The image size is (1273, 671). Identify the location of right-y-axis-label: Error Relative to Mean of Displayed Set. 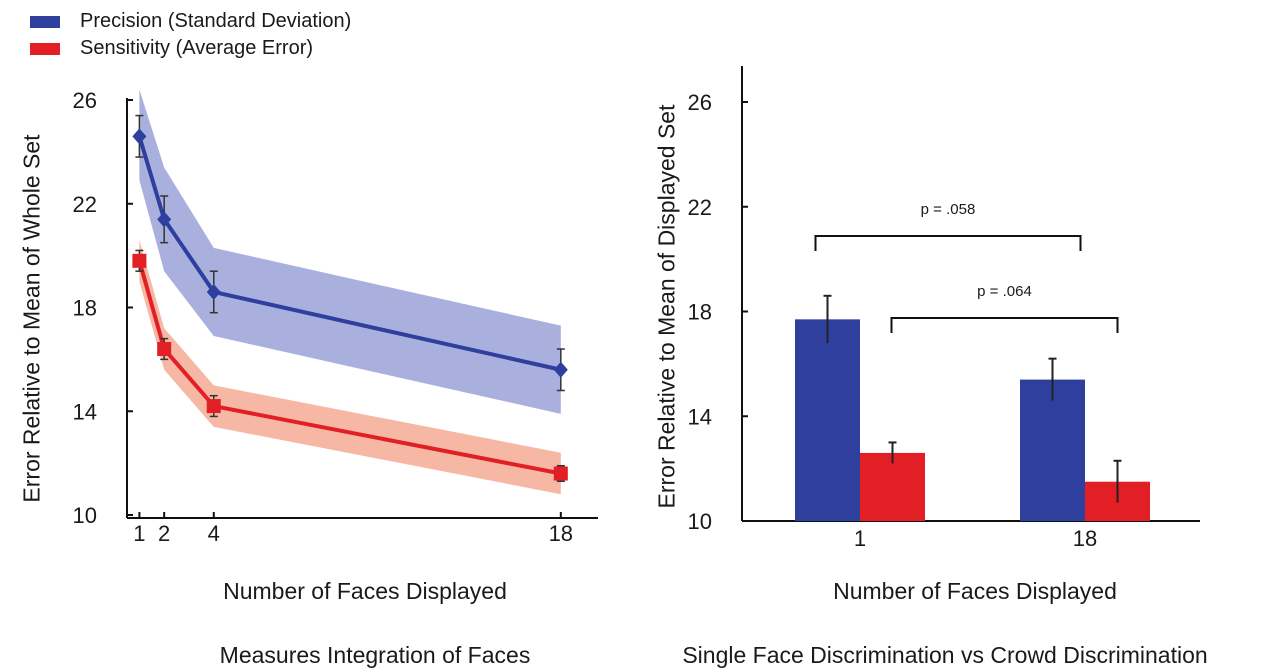
(666, 306).